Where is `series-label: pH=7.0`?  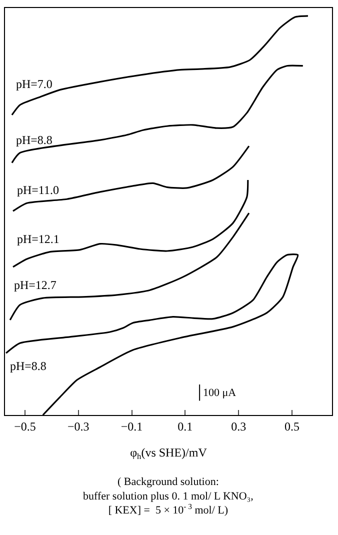
series-label: pH=7.0 is located at coordinates (34, 84).